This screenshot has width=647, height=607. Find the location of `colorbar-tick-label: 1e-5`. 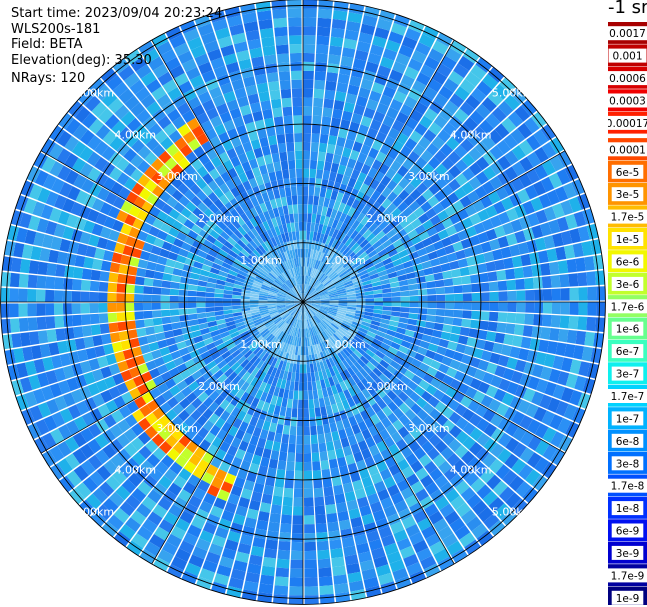

colorbar-tick-label: 1e-5 is located at coordinates (628, 240).